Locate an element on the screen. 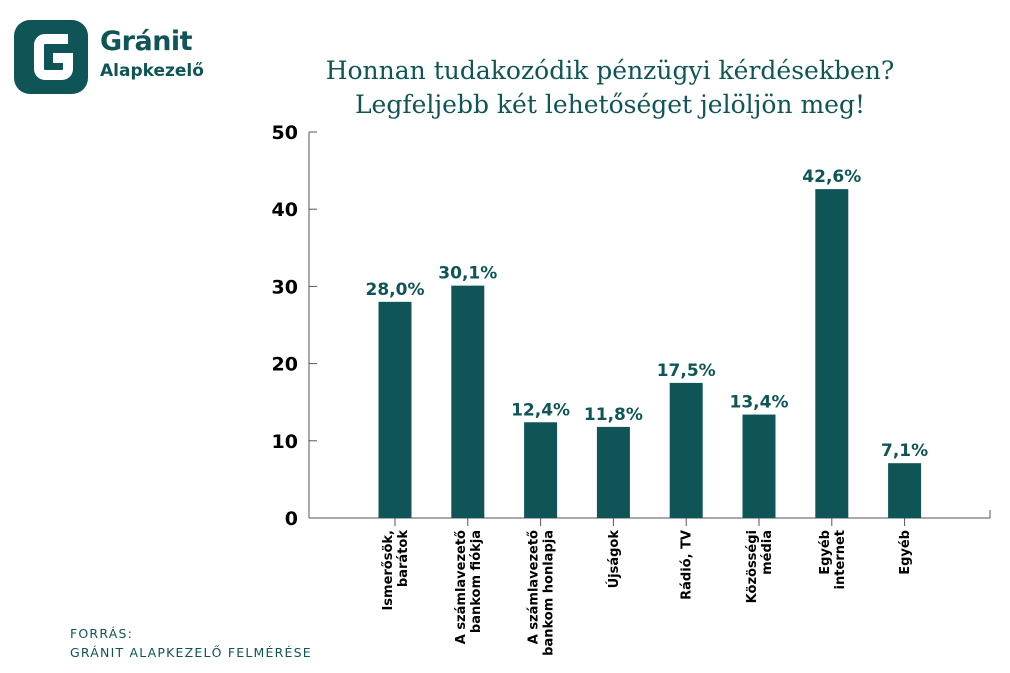 This screenshot has height=673, width=1010. x-tick-label: A számlavezetőbankom honlapja is located at coordinates (542, 593).